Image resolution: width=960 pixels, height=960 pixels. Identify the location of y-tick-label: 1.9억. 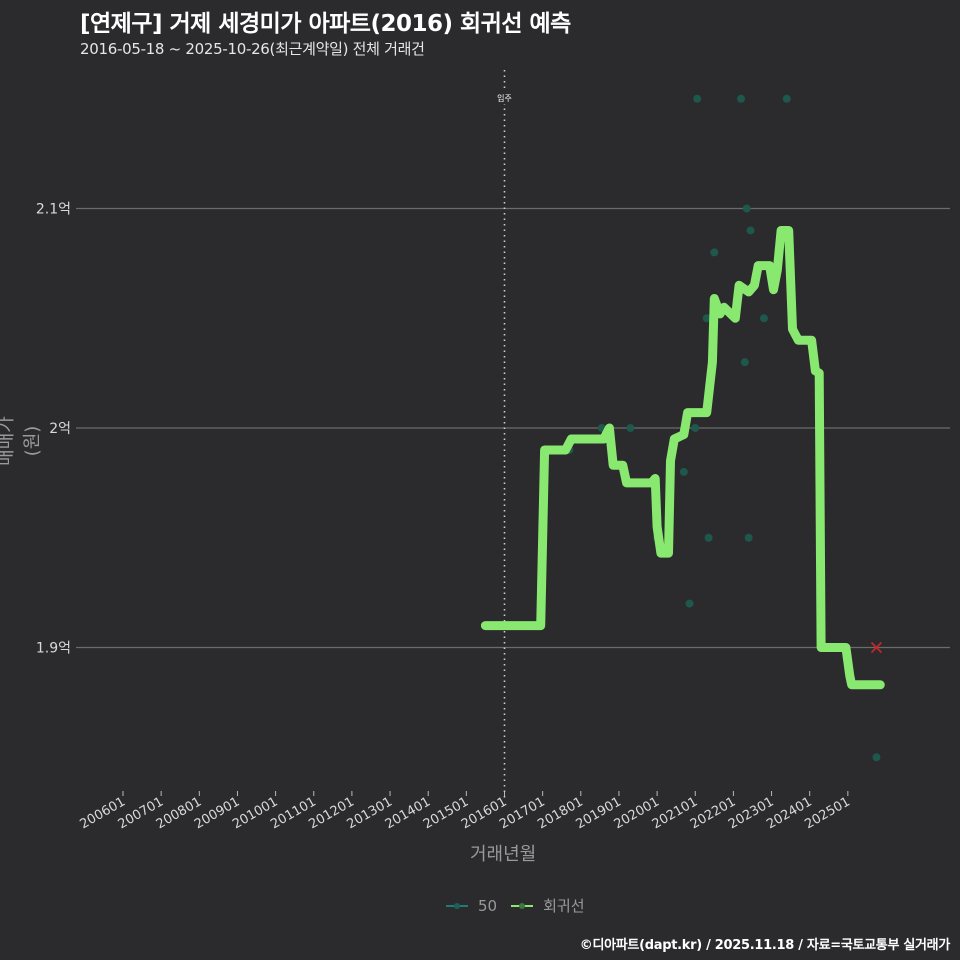
(53, 649).